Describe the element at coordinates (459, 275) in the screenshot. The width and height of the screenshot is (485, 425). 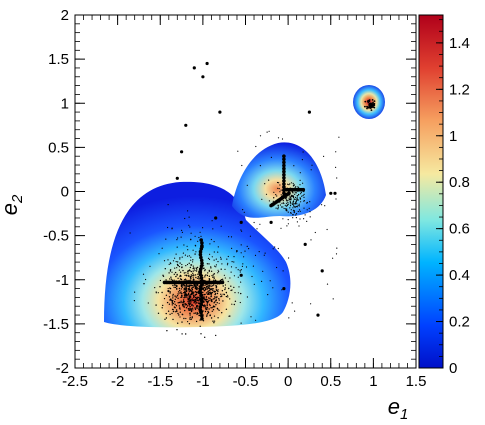
I see `colorbar-tick-label: 0.4` at that location.